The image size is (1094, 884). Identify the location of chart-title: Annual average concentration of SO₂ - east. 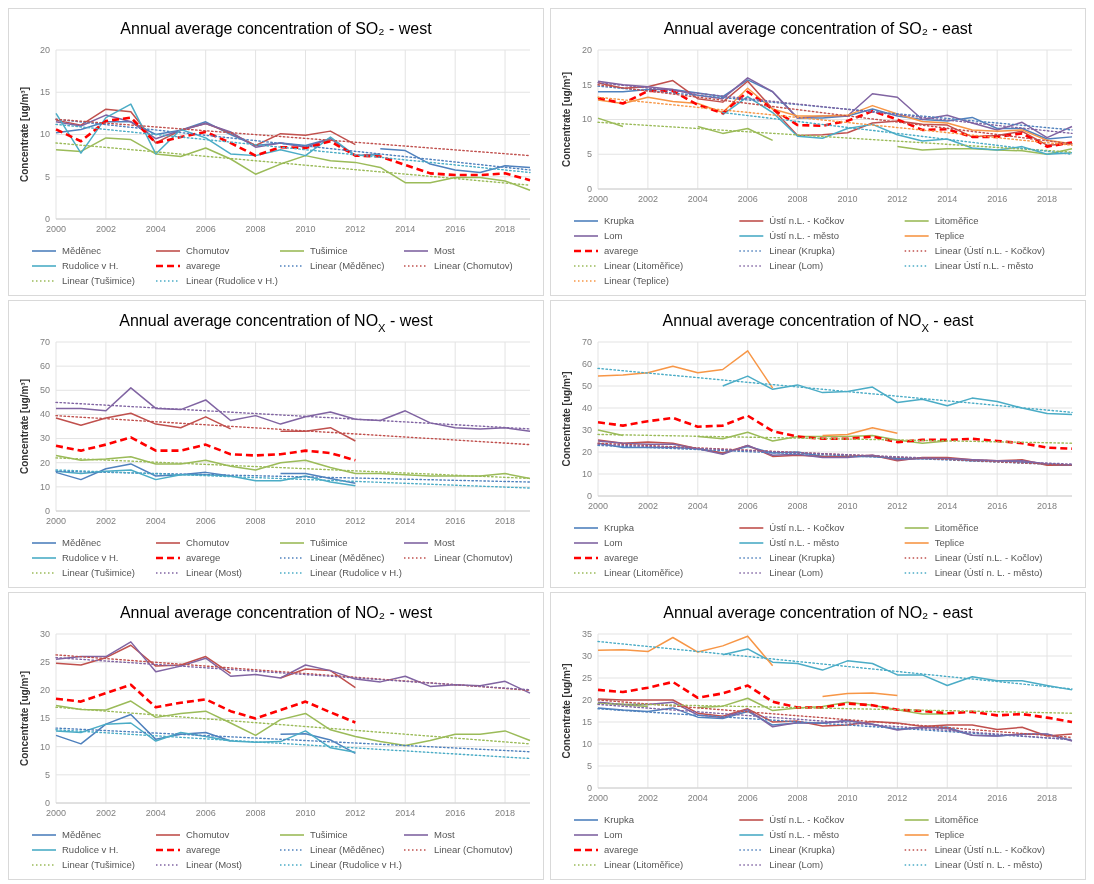
(818, 28).